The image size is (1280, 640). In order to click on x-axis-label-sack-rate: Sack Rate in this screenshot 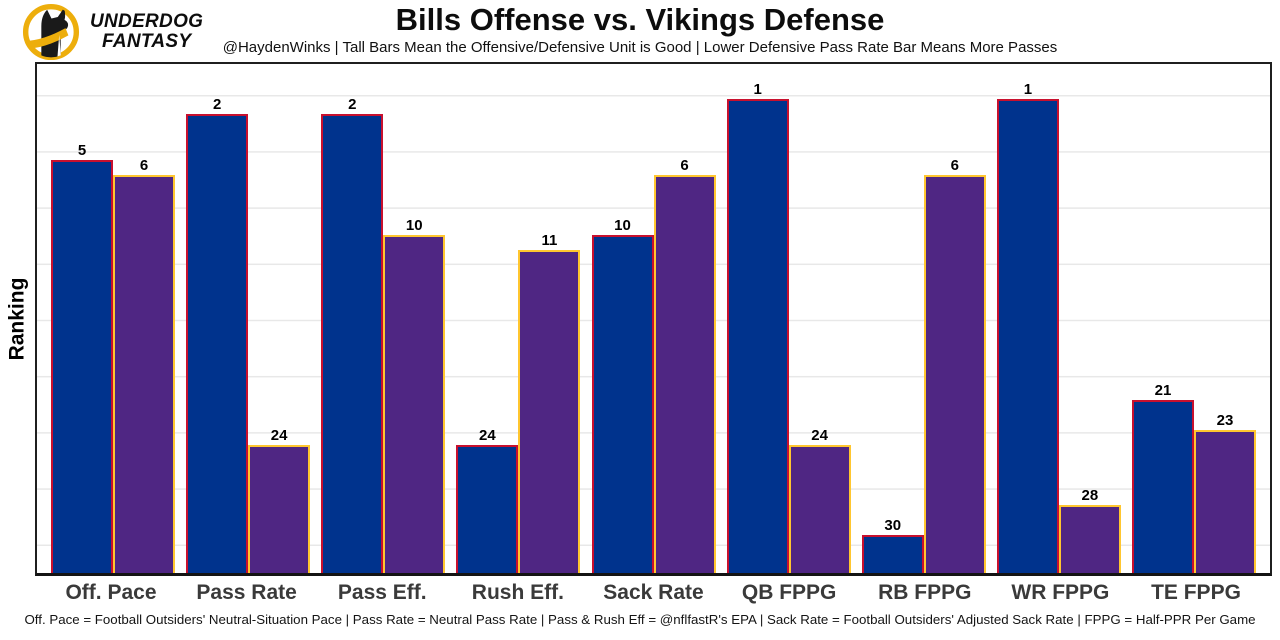, I will do `click(653, 592)`.